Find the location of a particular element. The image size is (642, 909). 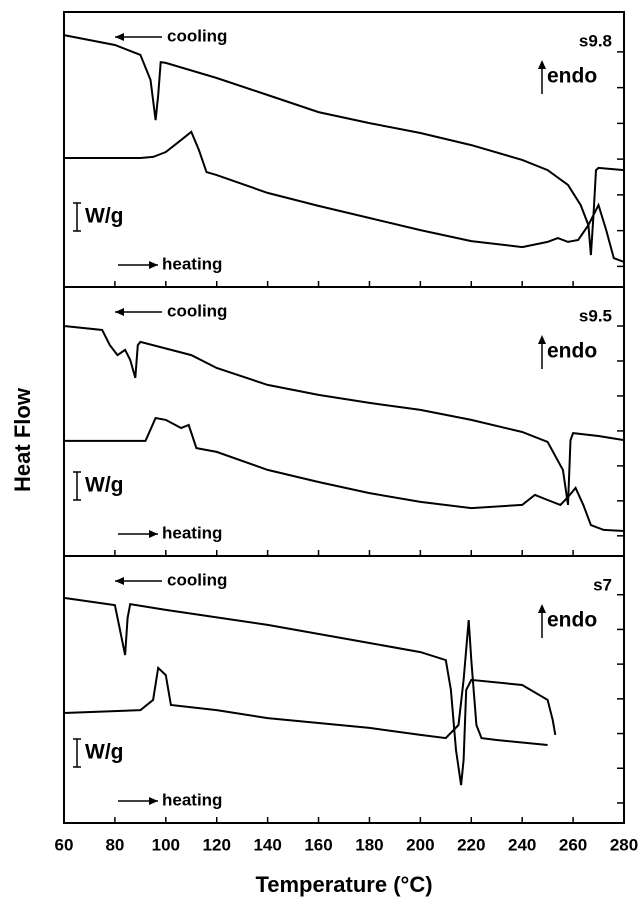

sample-label: s7 is located at coordinates (602, 584).